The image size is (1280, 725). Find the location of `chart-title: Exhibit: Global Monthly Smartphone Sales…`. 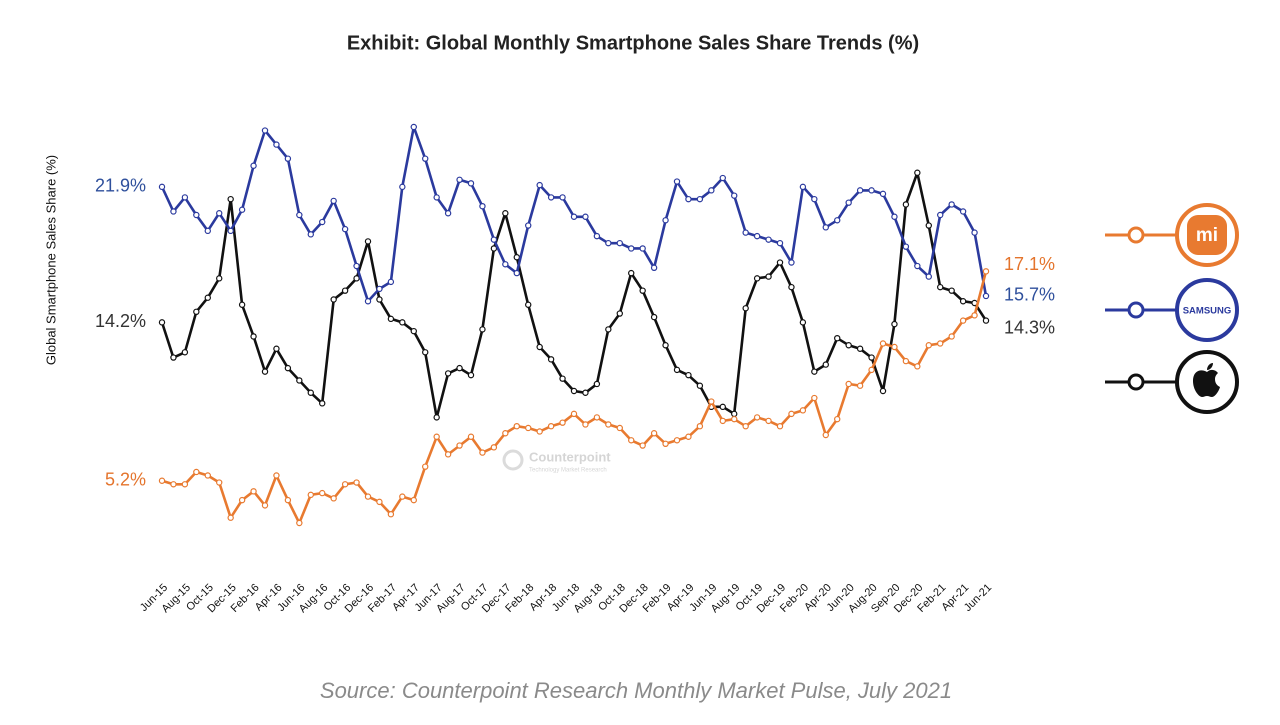

chart-title: Exhibit: Global Monthly Smartphone Sales… is located at coordinates (633, 43).